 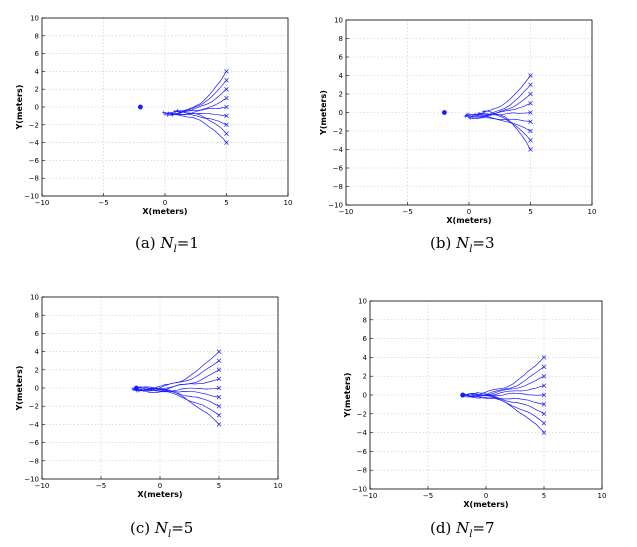 What do you see at coordinates (162, 529) in the screenshot?
I see `caption-c: (c) Nl=5` at bounding box center [162, 529].